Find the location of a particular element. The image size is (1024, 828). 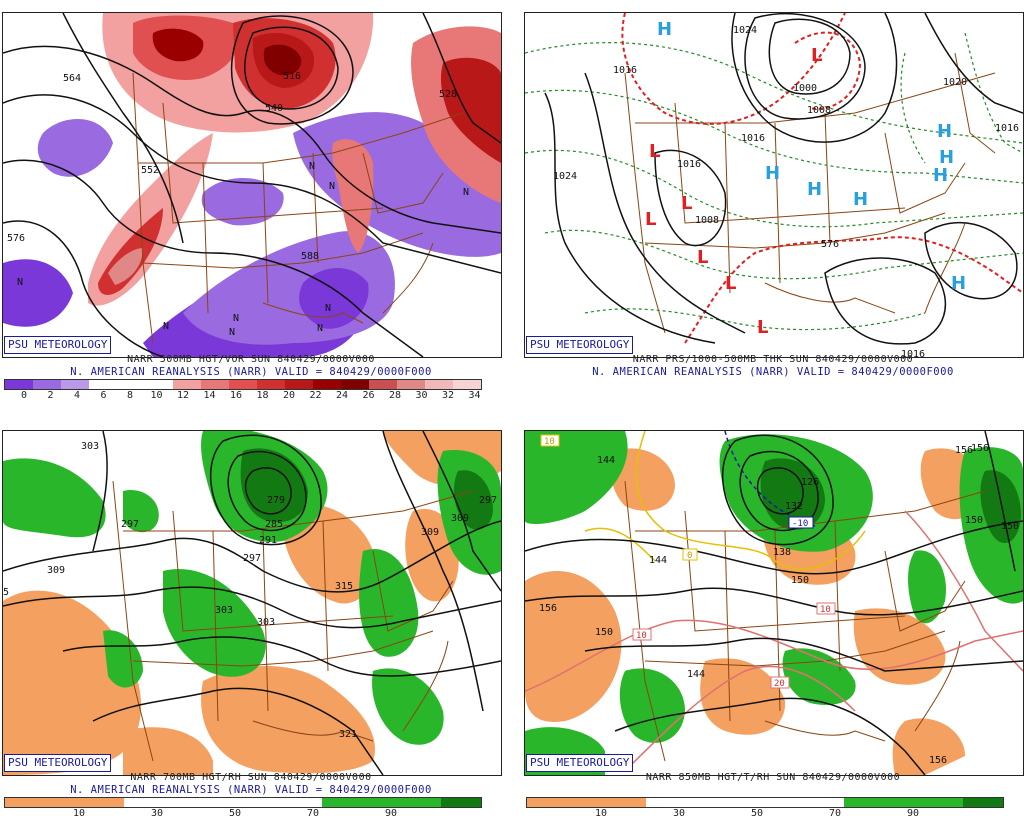

colorbar-tick-label: 16 is located at coordinates (236, 395).